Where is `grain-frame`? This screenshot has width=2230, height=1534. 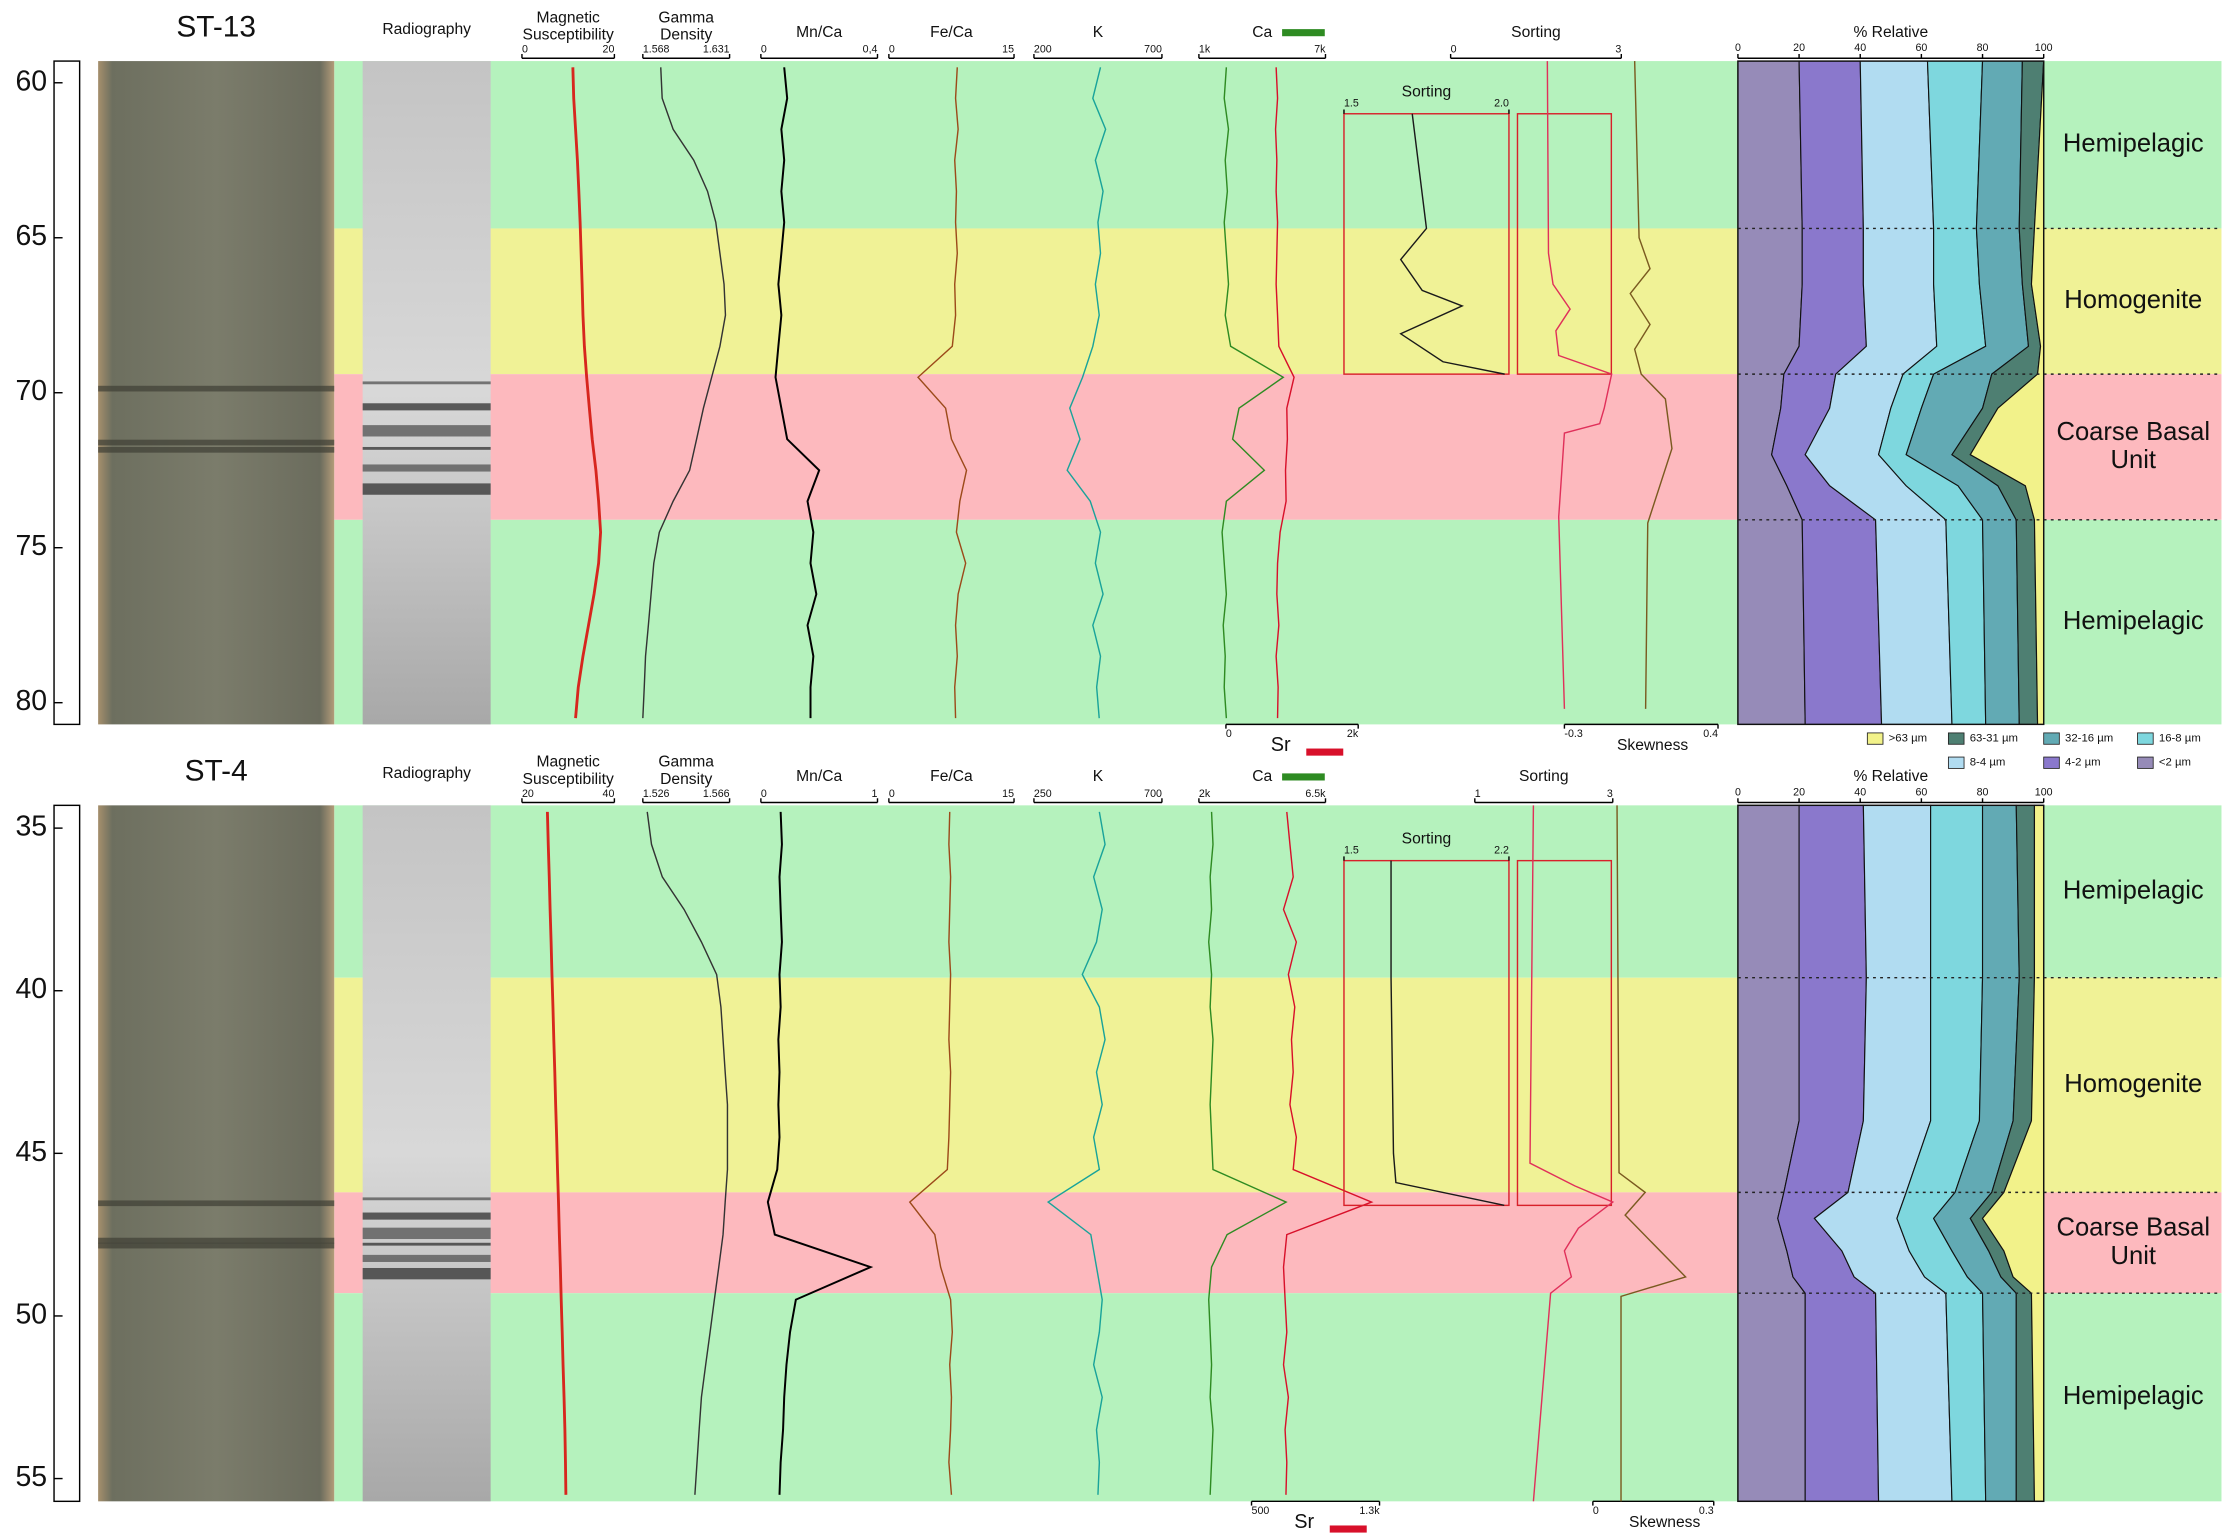 grain-frame is located at coordinates (1891, 393).